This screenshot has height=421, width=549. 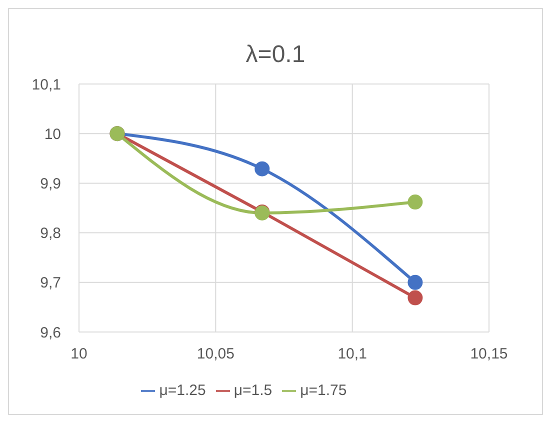 I want to click on y-tick-label: 9,9, so click(x=50, y=184).